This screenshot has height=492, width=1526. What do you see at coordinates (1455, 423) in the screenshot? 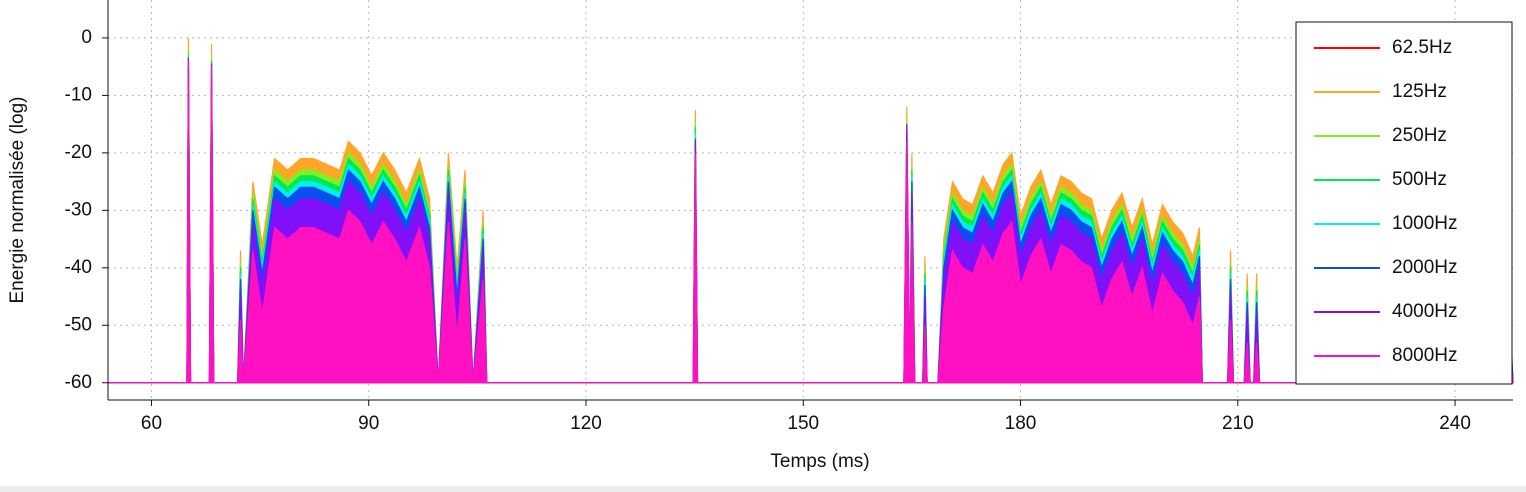
I see `x-tick-label: 240` at bounding box center [1455, 423].